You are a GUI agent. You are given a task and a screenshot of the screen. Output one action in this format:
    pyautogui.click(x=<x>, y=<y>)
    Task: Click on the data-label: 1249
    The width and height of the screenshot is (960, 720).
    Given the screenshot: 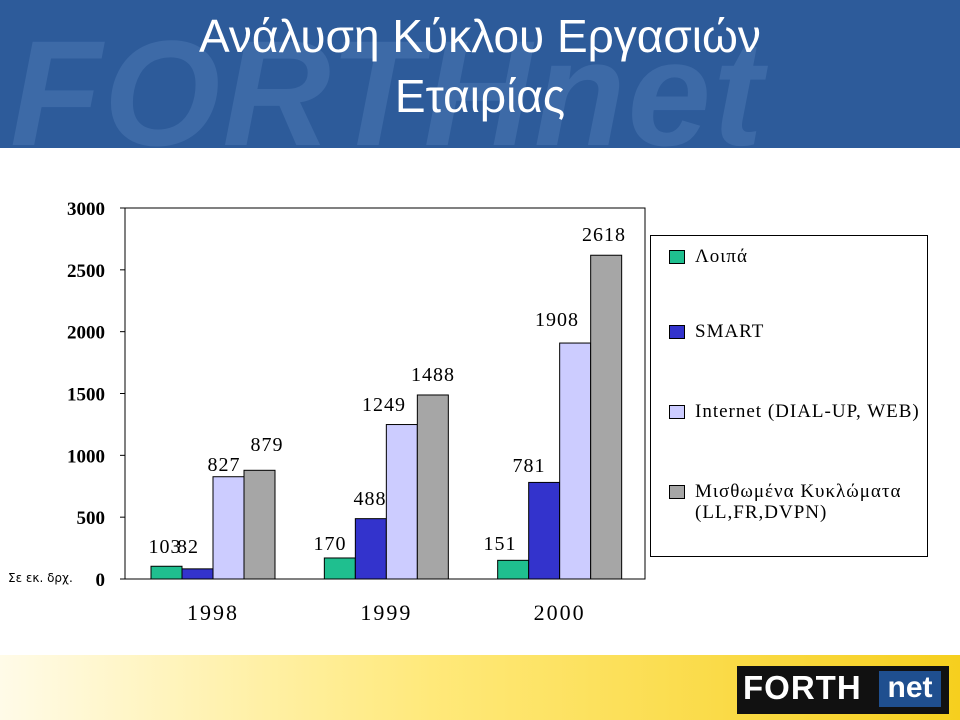 What is the action you would take?
    pyautogui.click(x=384, y=405)
    